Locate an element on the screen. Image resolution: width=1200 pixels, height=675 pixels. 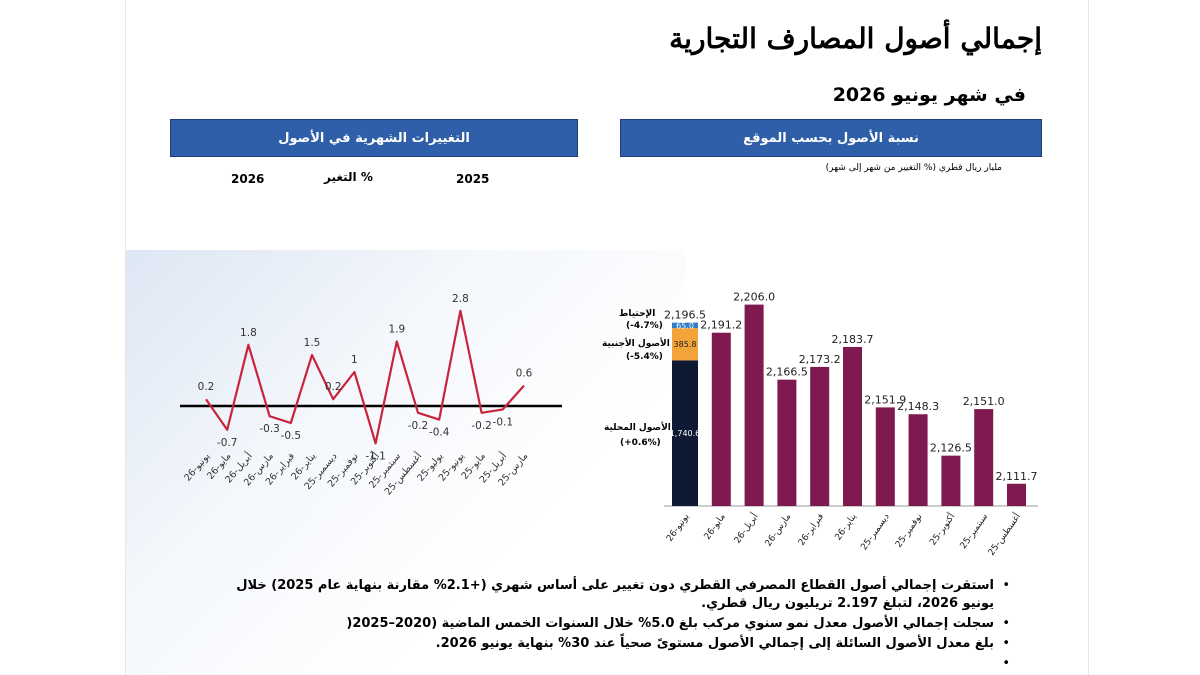
bar-value-label: 2,111.7 is located at coordinates (1017, 476).